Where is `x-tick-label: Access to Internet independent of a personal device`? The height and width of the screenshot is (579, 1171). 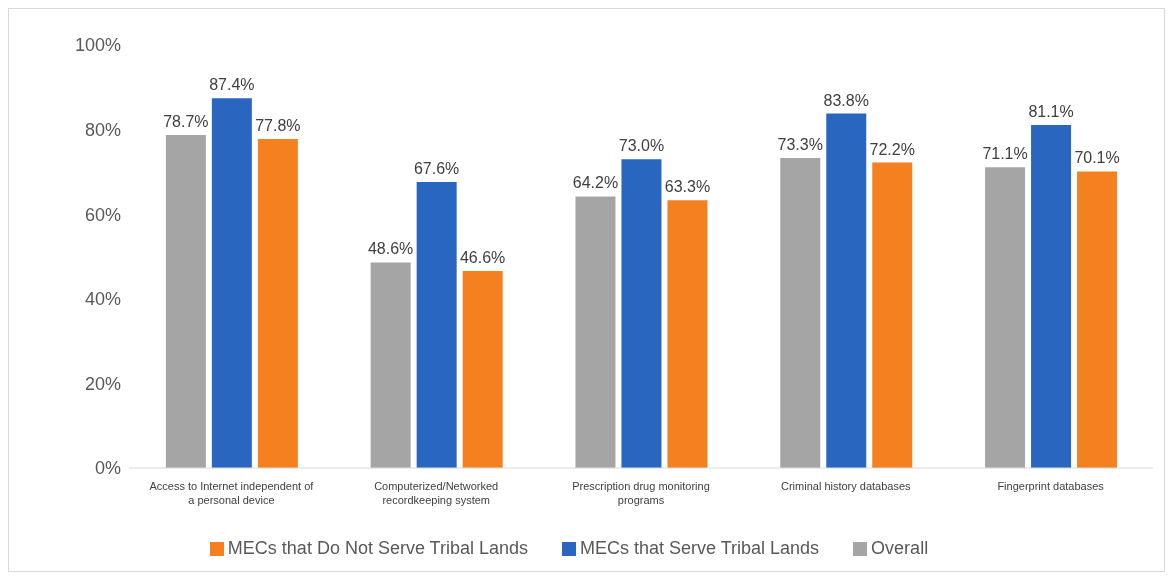
x-tick-label: Access to Internet independent of a personal device is located at coordinates (232, 493).